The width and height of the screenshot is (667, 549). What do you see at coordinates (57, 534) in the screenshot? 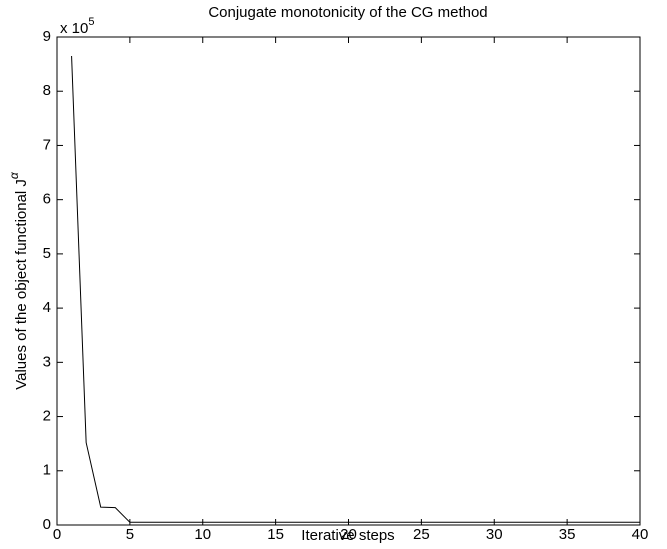
I see `x-tick-label: 0` at bounding box center [57, 534].